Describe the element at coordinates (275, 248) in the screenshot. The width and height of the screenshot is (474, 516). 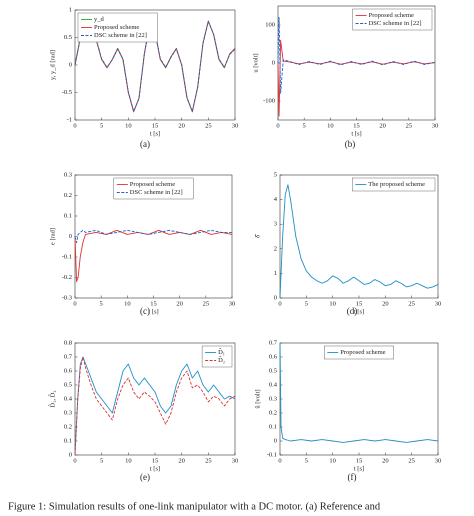
I see `y-tick-label: 2` at that location.